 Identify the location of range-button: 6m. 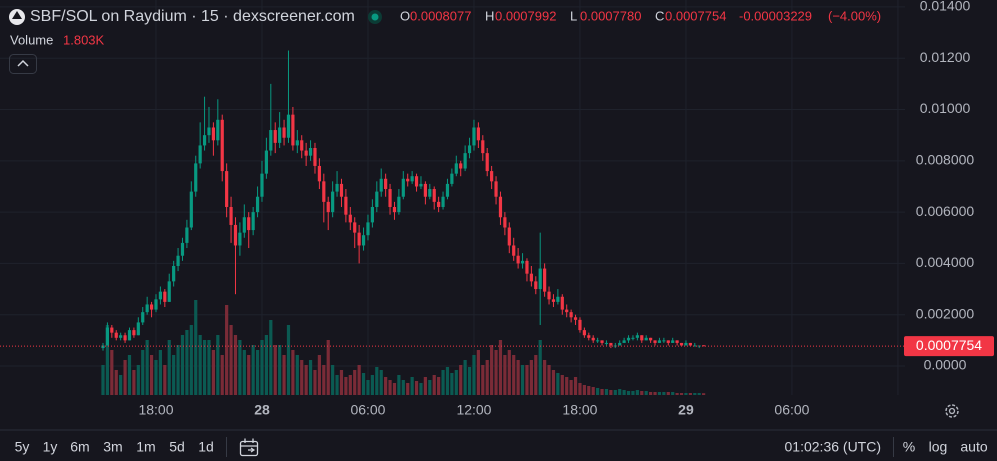
(79, 447).